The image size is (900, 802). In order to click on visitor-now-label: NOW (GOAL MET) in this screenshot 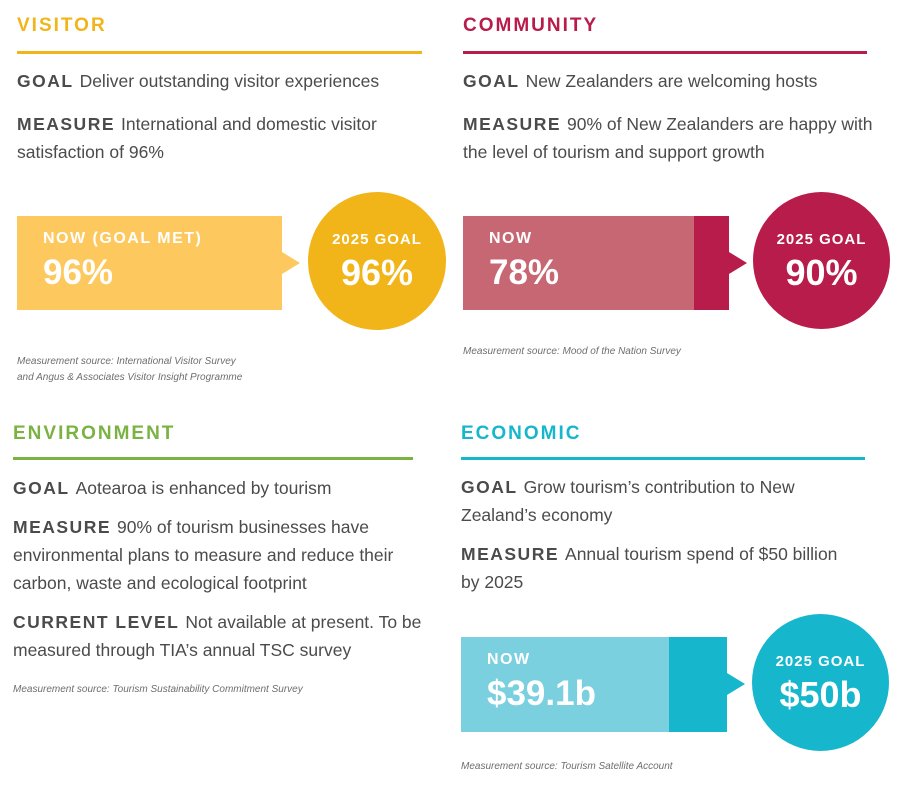, I will do `click(123, 238)`.